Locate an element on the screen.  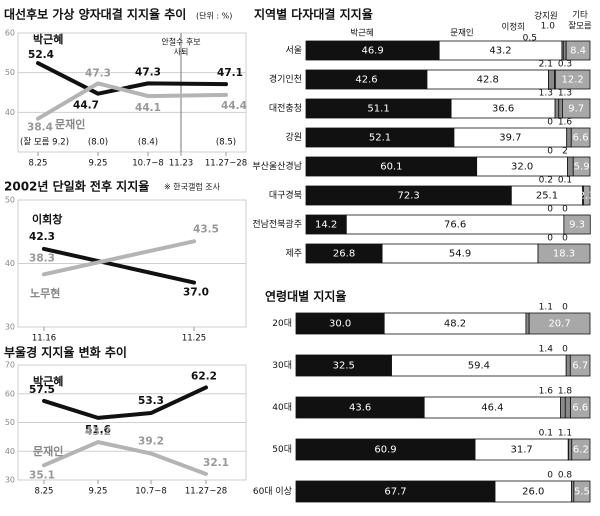
chart-title: 대선후보 가상 양자대결 지지율 추이 is located at coordinates (95, 14).